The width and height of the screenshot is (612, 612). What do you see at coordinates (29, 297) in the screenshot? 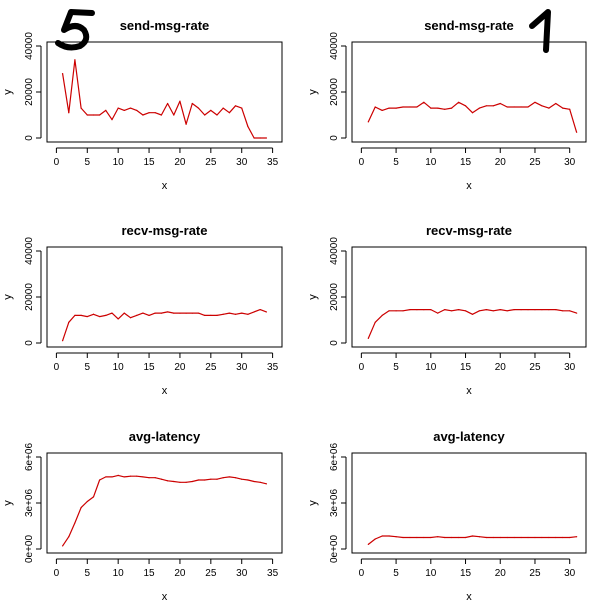
I see `y-tick-label: 20000` at bounding box center [29, 297].